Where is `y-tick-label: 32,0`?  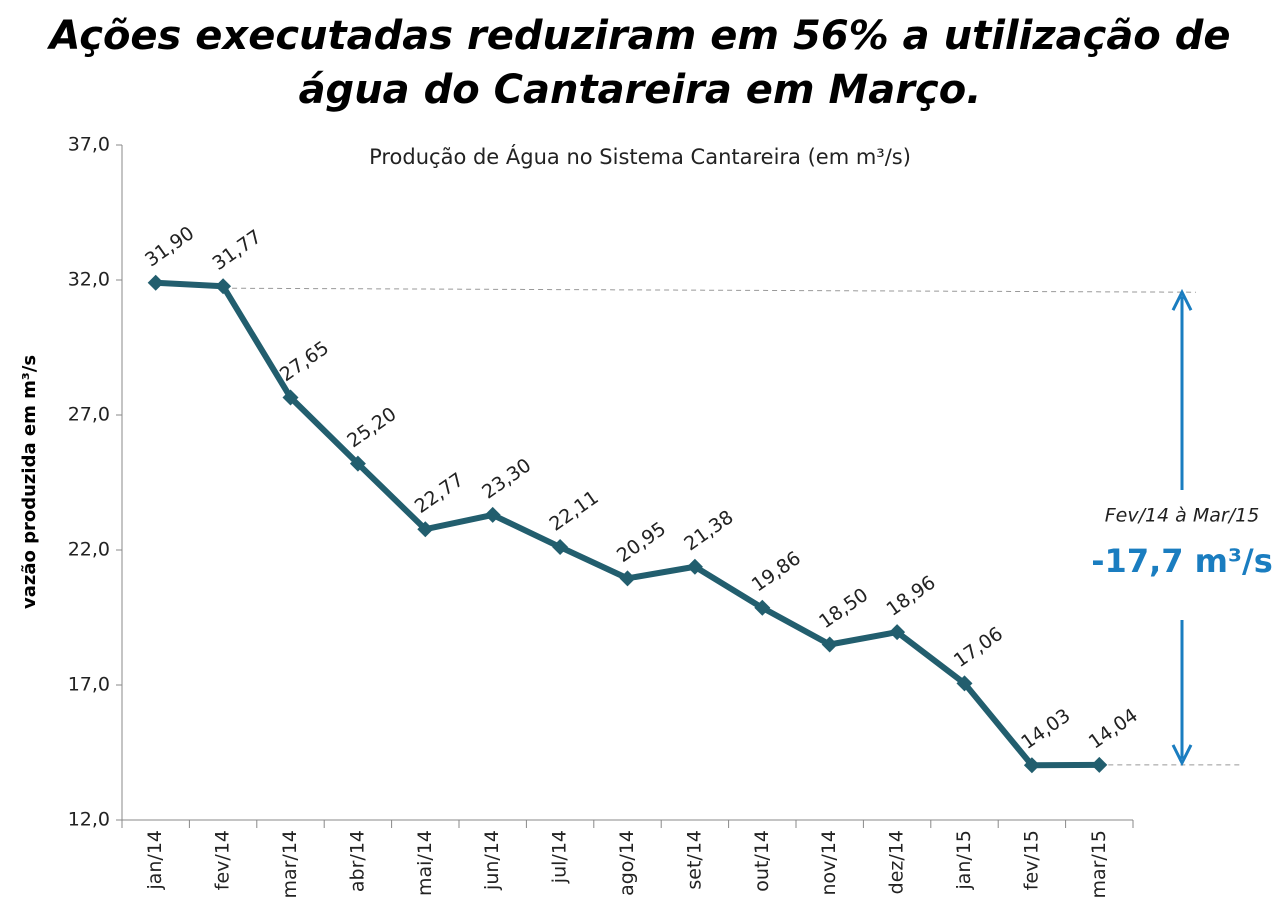
y-tick-label: 32,0 is located at coordinates (89, 280).